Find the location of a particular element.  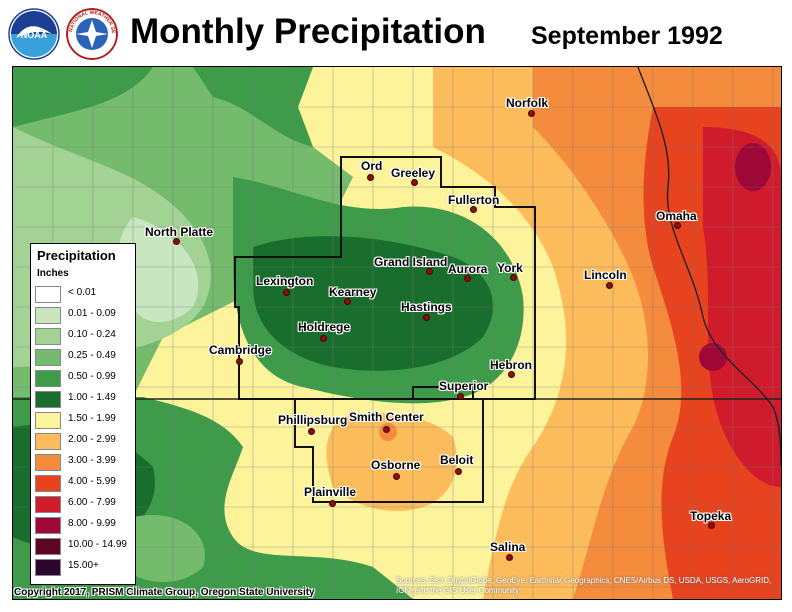

legend-label: 0.50 - 0.99 is located at coordinates (92, 376).